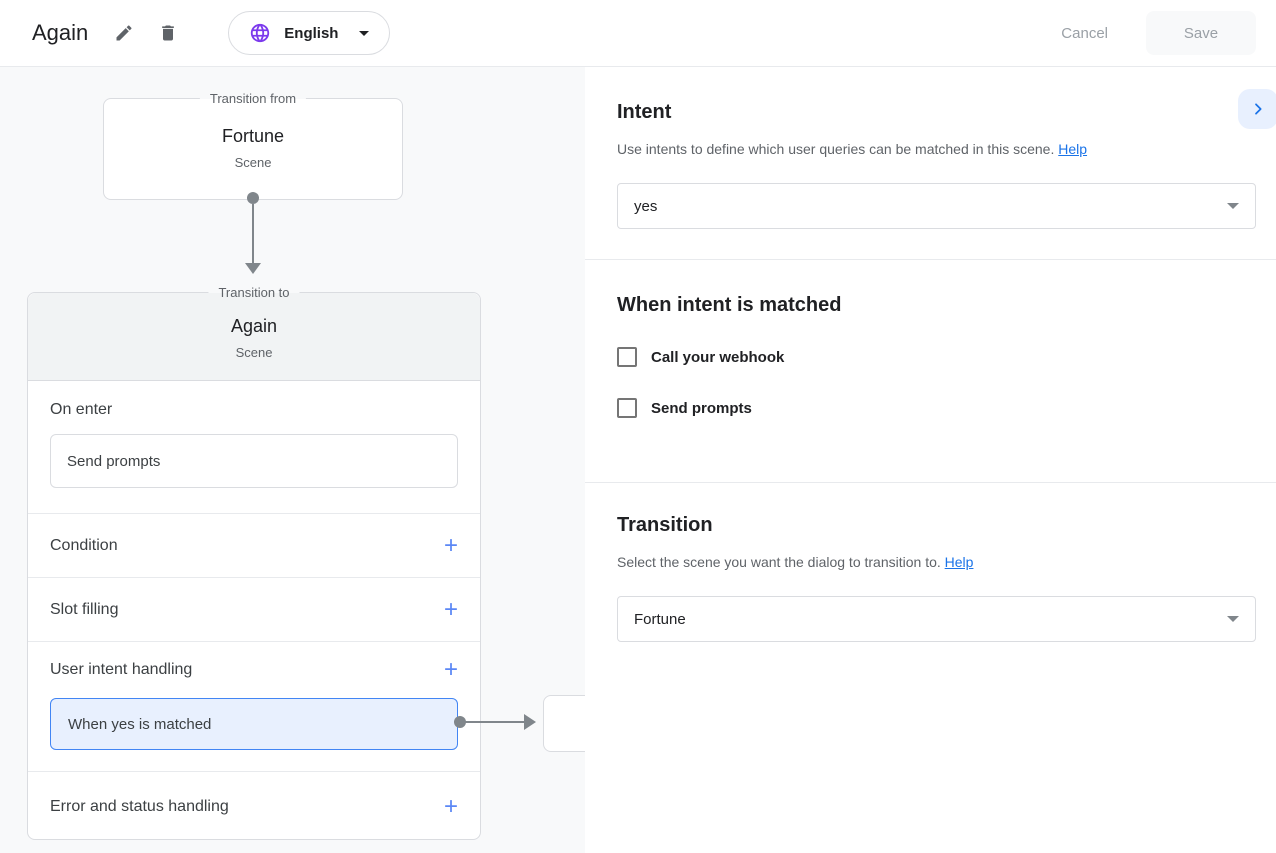 This screenshot has height=853, width=1276. Describe the element at coordinates (260, 33) in the screenshot. I see `globe-icon` at that location.